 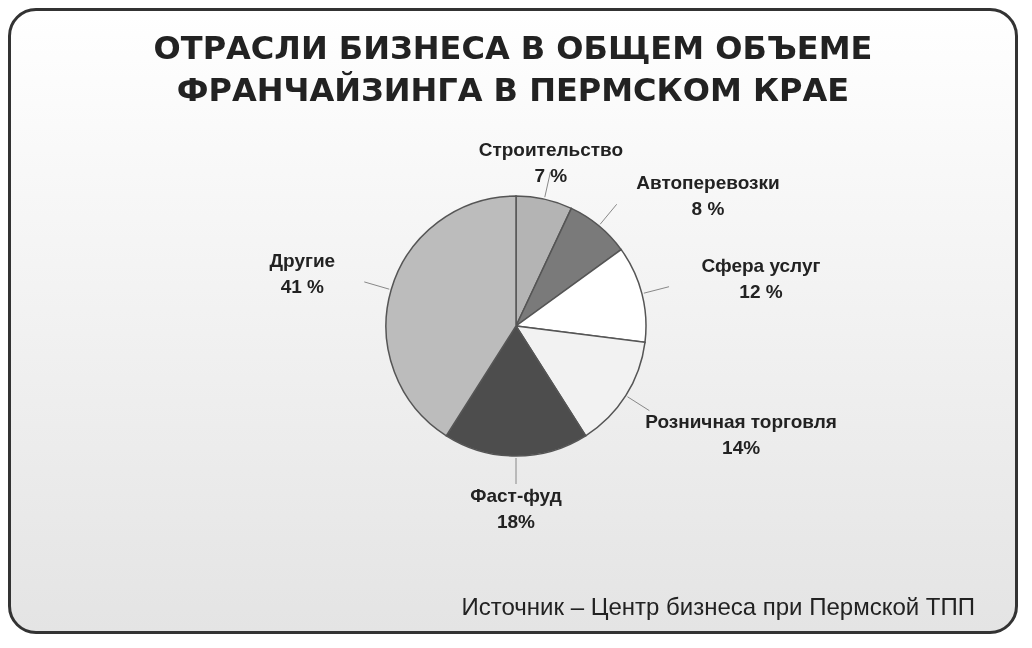 What do you see at coordinates (761, 292) in the screenshot?
I see `data-label: 12 %` at bounding box center [761, 292].